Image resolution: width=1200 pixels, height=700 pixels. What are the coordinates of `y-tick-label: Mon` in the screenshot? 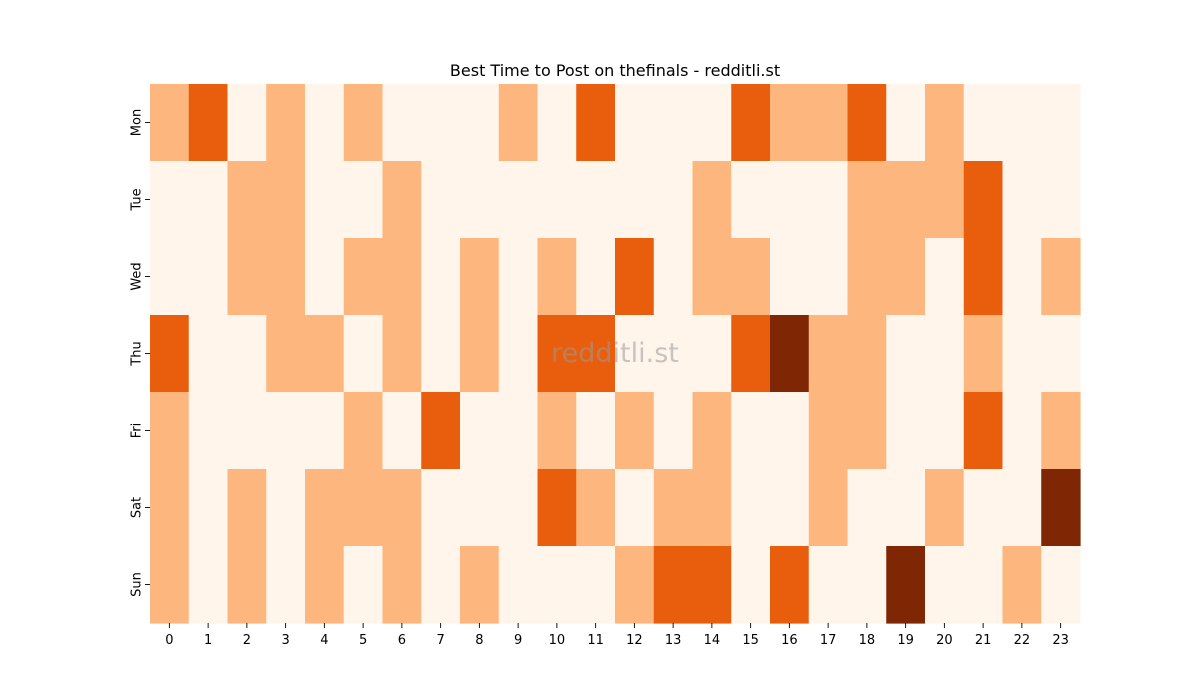 It's located at (137, 122).